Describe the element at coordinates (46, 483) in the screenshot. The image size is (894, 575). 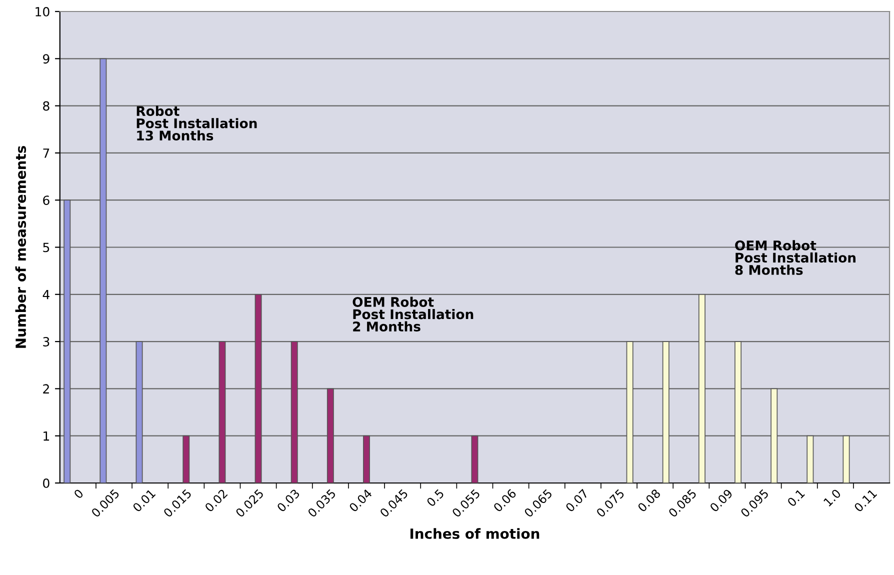
I see `y-tick-label: 0` at that location.